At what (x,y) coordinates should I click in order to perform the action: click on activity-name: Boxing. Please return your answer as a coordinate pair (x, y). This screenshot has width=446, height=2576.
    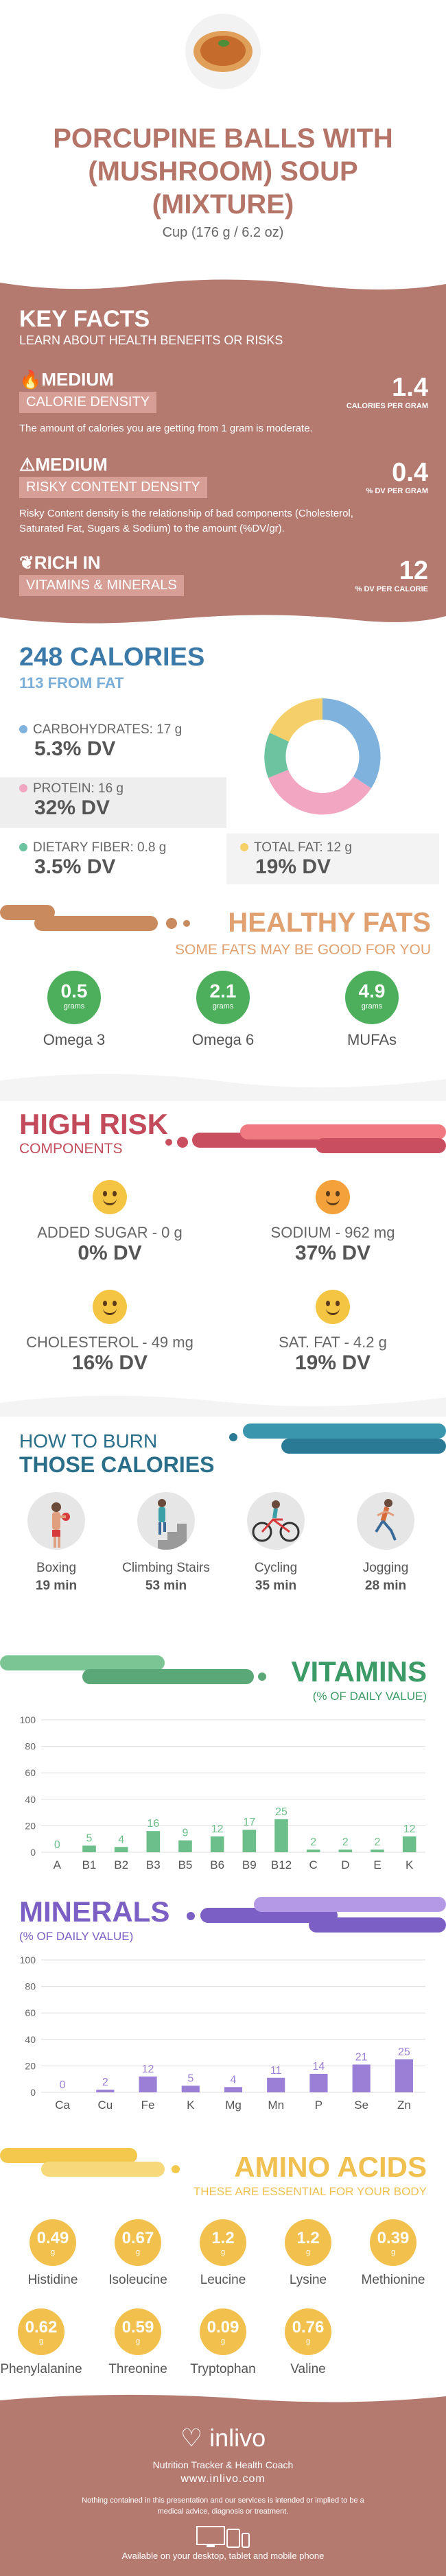
    Looking at the image, I should click on (56, 1568).